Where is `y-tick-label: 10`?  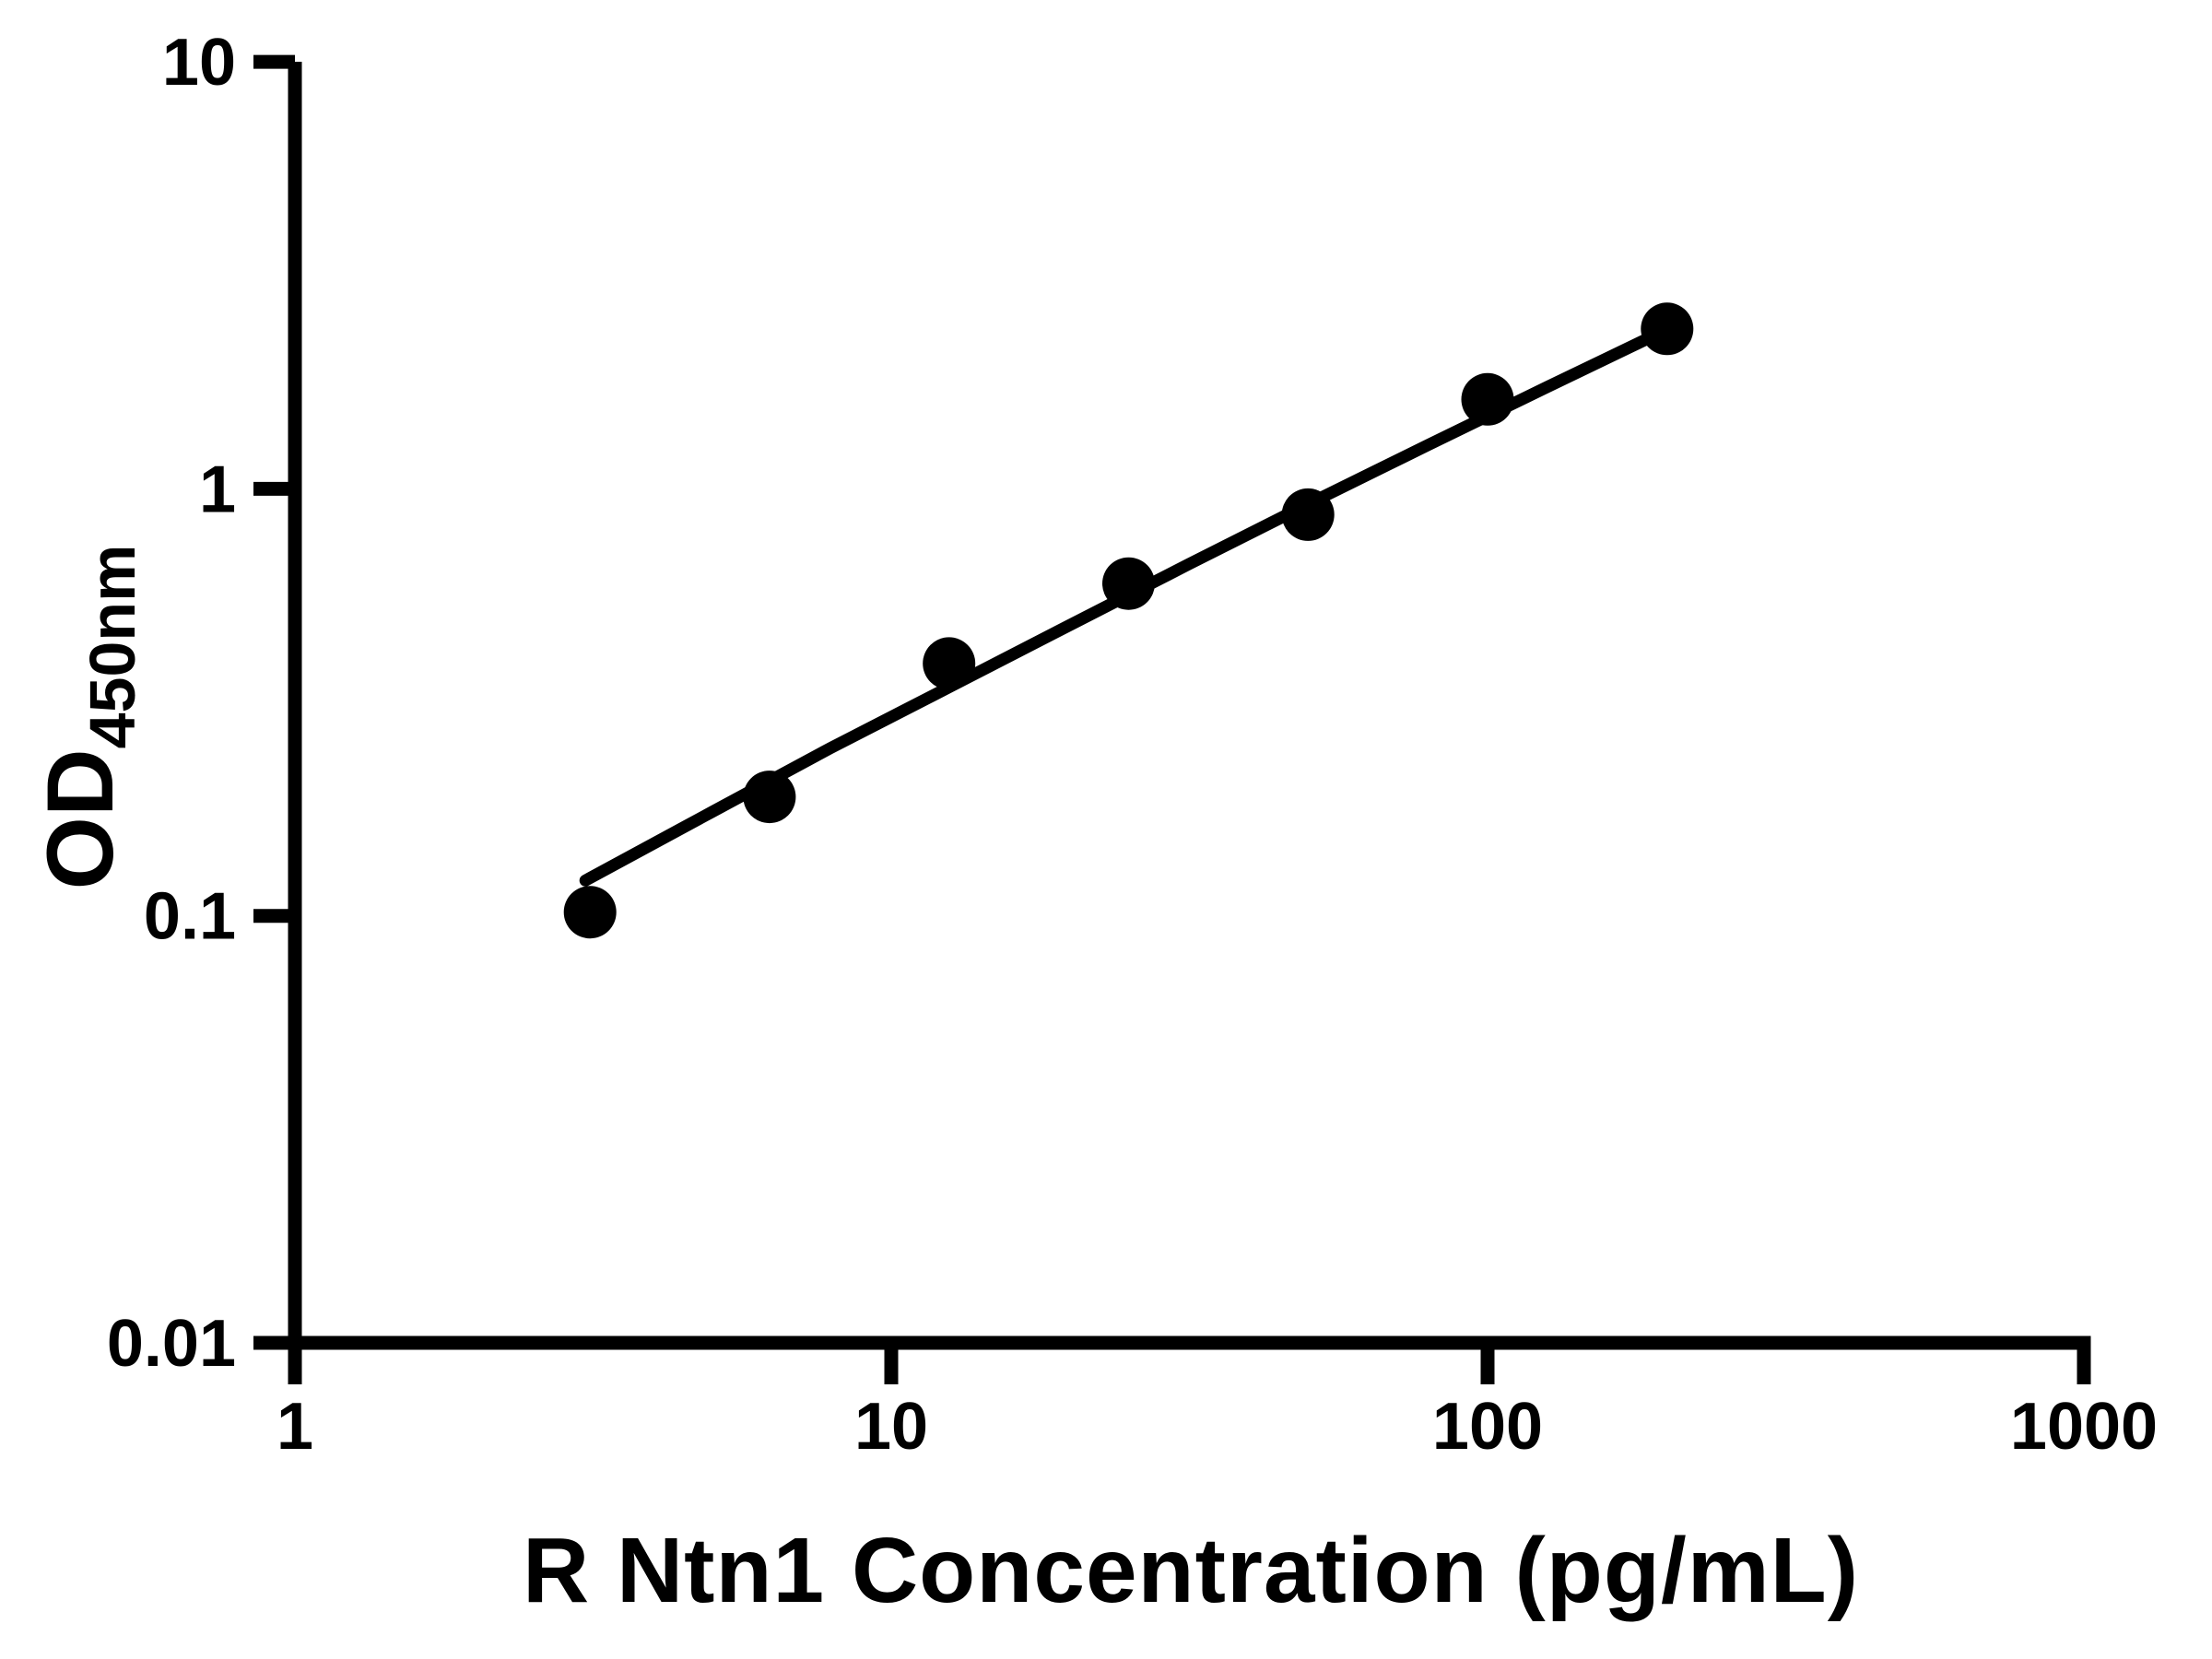
y-tick-label: 10 is located at coordinates (199, 63).